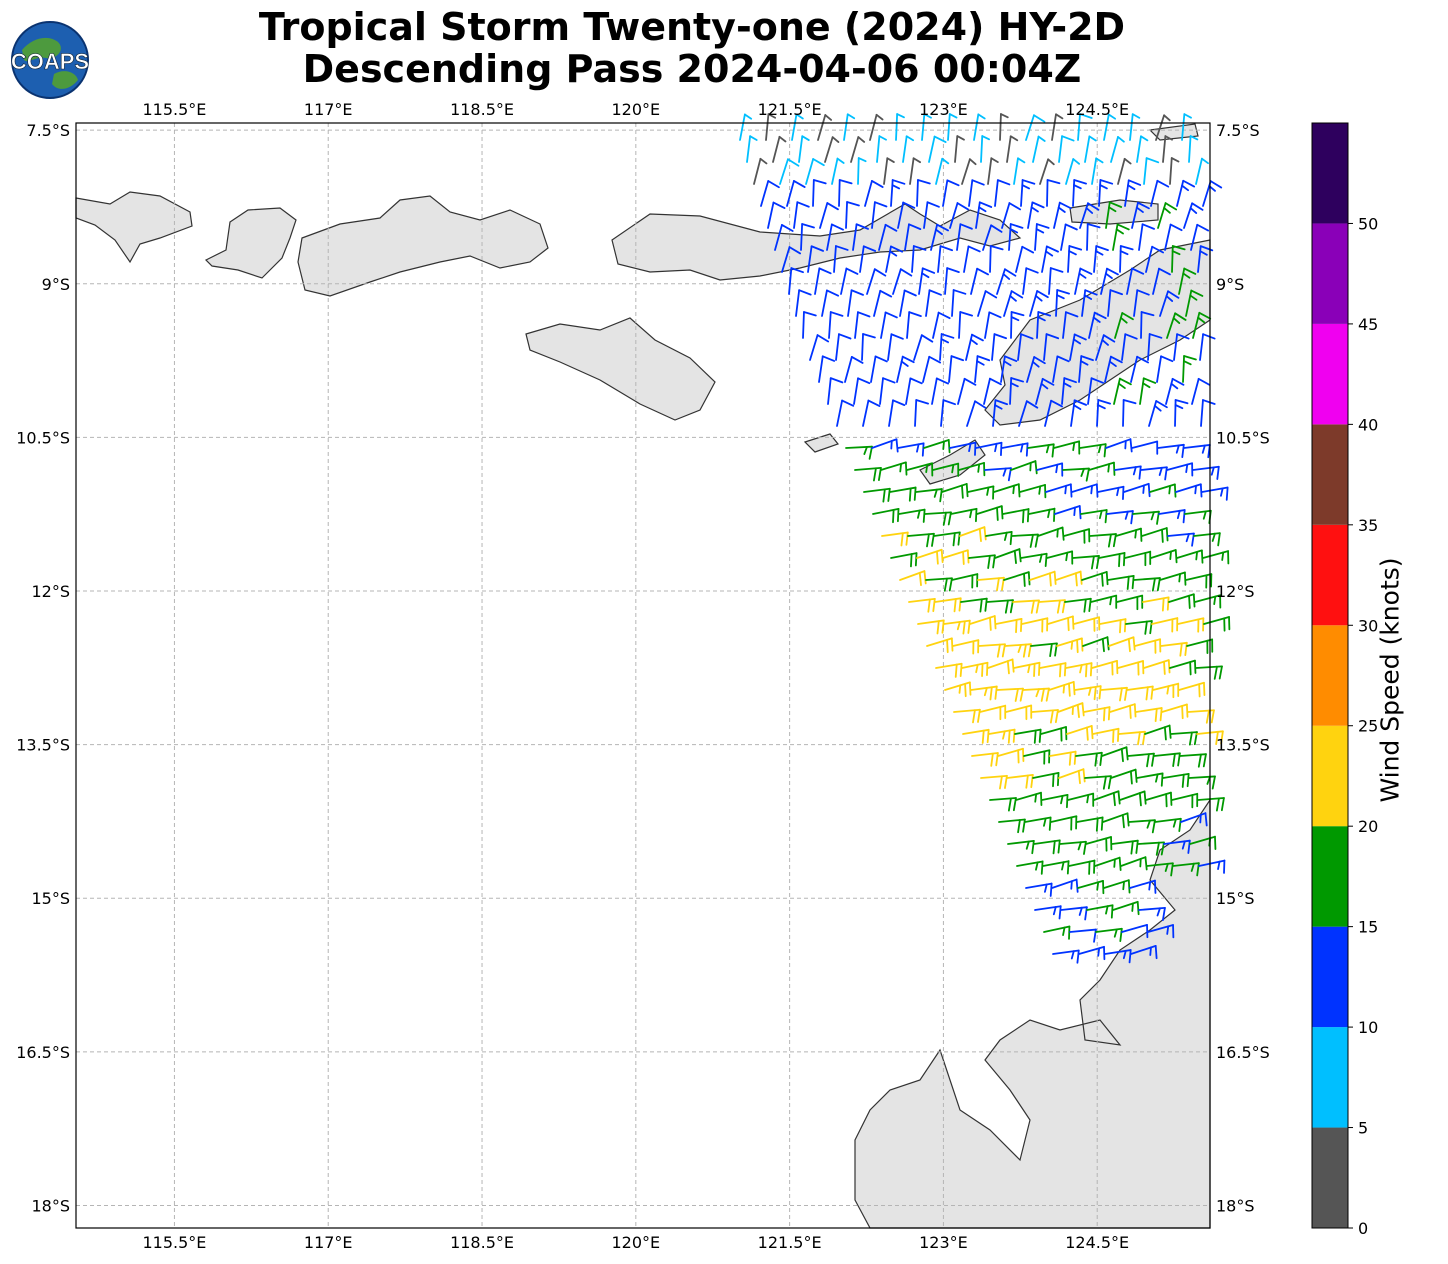 The width and height of the screenshot is (1448, 1264). What do you see at coordinates (43, 668) in the screenshot?
I see `latitude-labels-left: 7.5°S 9°S 10.5°S 12°S 13.5°S 15°S 16.5°S 18°S` at bounding box center [43, 668].